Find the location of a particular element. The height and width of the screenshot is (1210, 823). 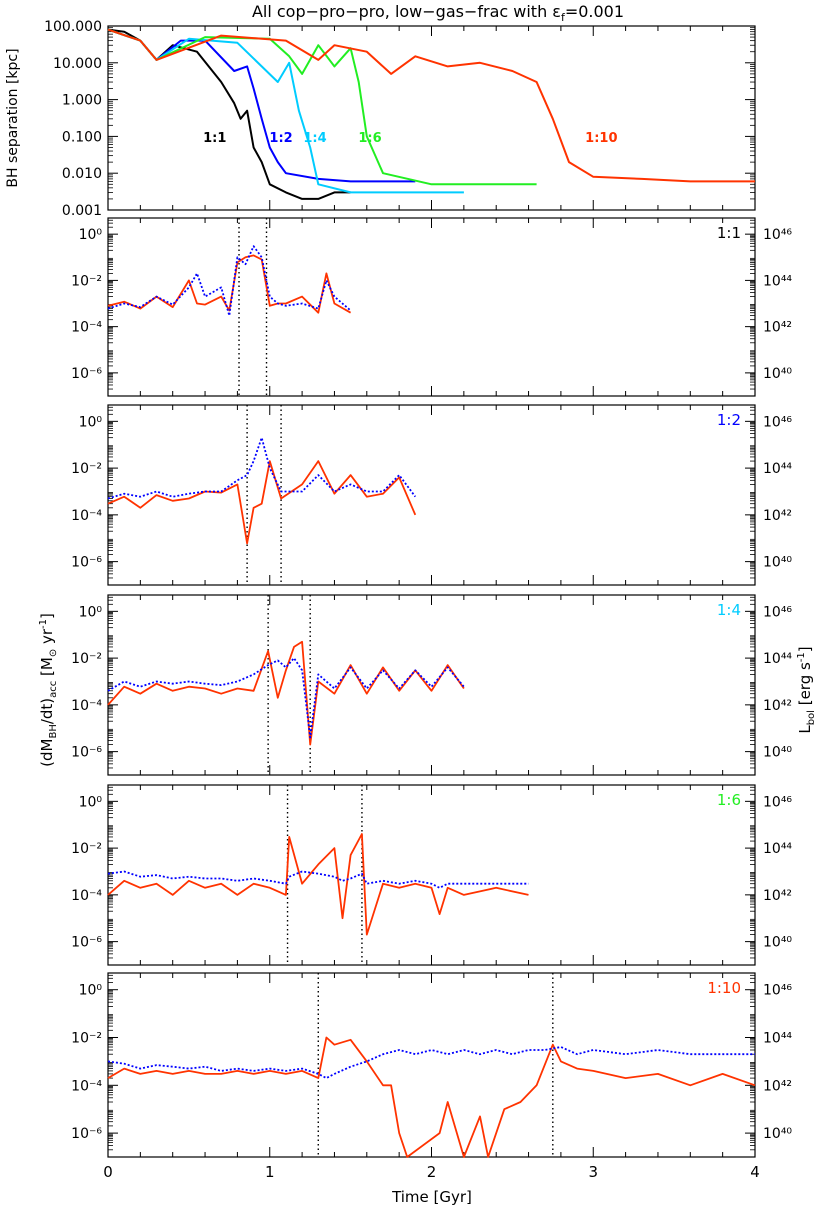

y-tick-label: 0.001 is located at coordinates (82, 211).